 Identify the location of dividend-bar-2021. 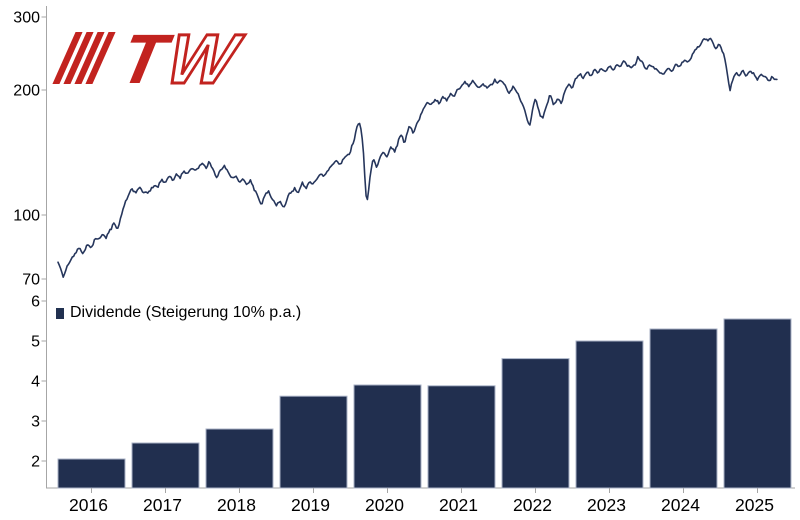
(461, 437).